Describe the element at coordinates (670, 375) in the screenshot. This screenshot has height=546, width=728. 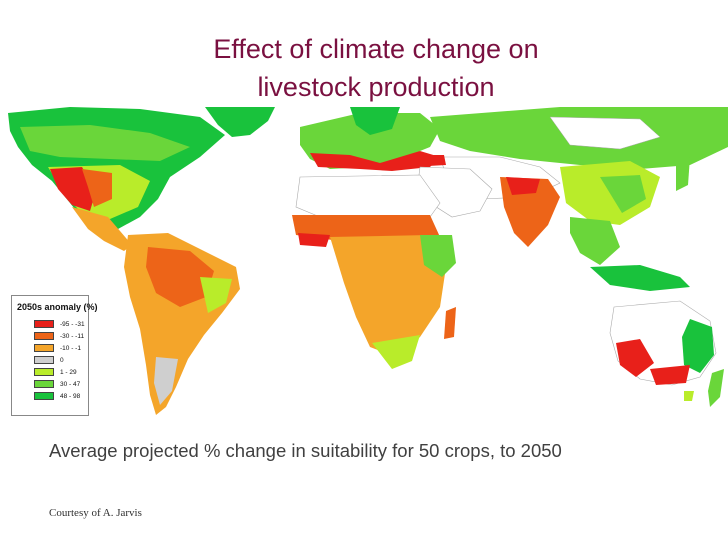
I see `australia-southeast-region` at that location.